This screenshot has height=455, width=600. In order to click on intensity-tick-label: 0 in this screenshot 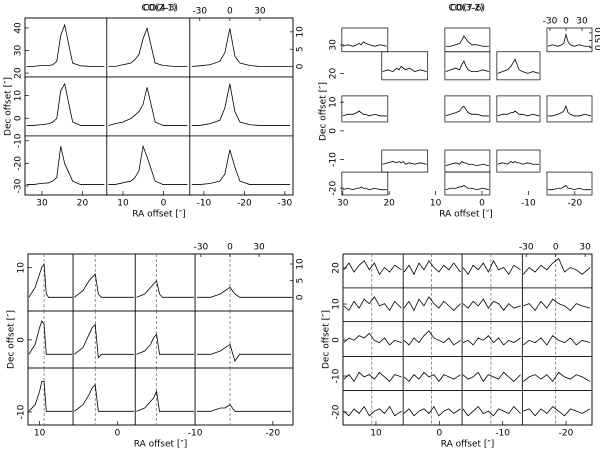, I will do `click(301, 66)`.